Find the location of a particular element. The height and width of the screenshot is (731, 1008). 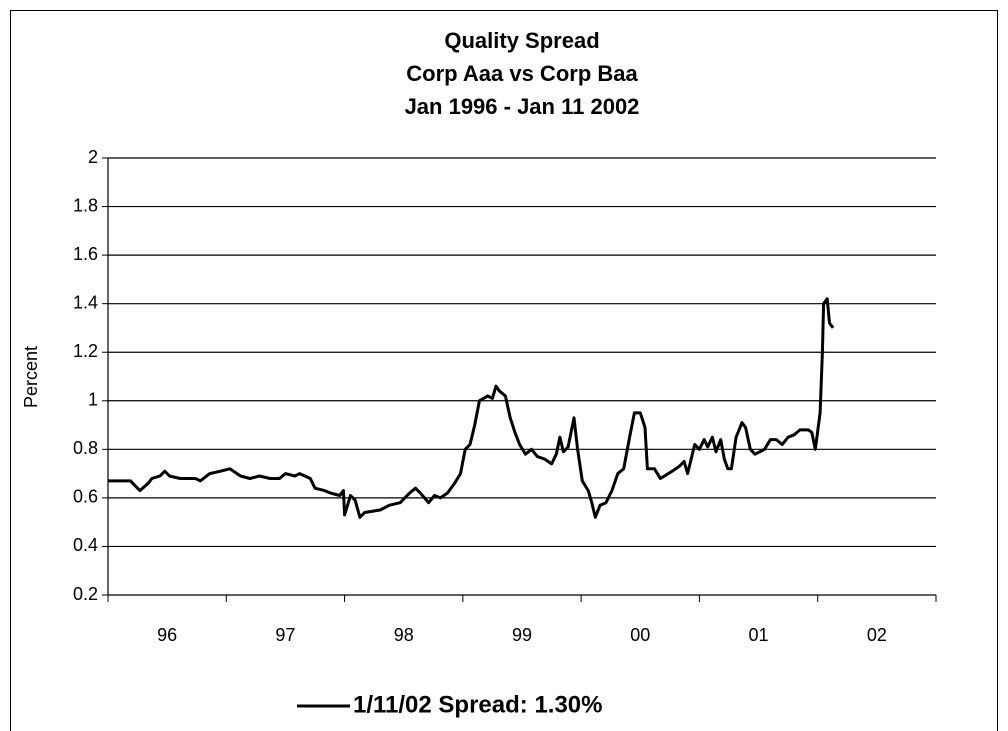

y-axis-label: Percent is located at coordinates (31, 377).